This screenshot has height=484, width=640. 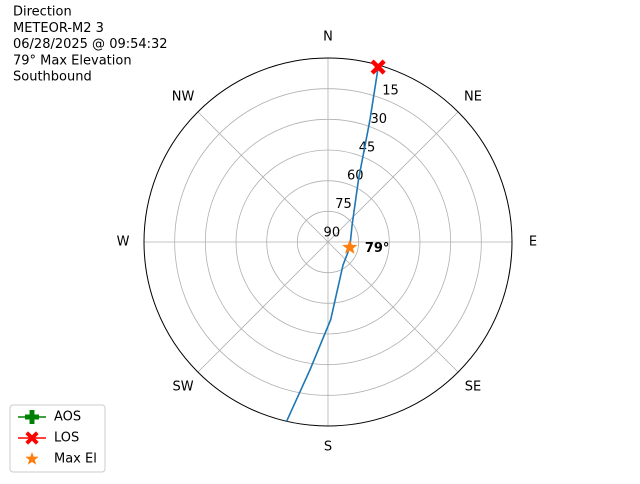 What do you see at coordinates (332, 232) in the screenshot?
I see `elevation-label: 90` at bounding box center [332, 232].